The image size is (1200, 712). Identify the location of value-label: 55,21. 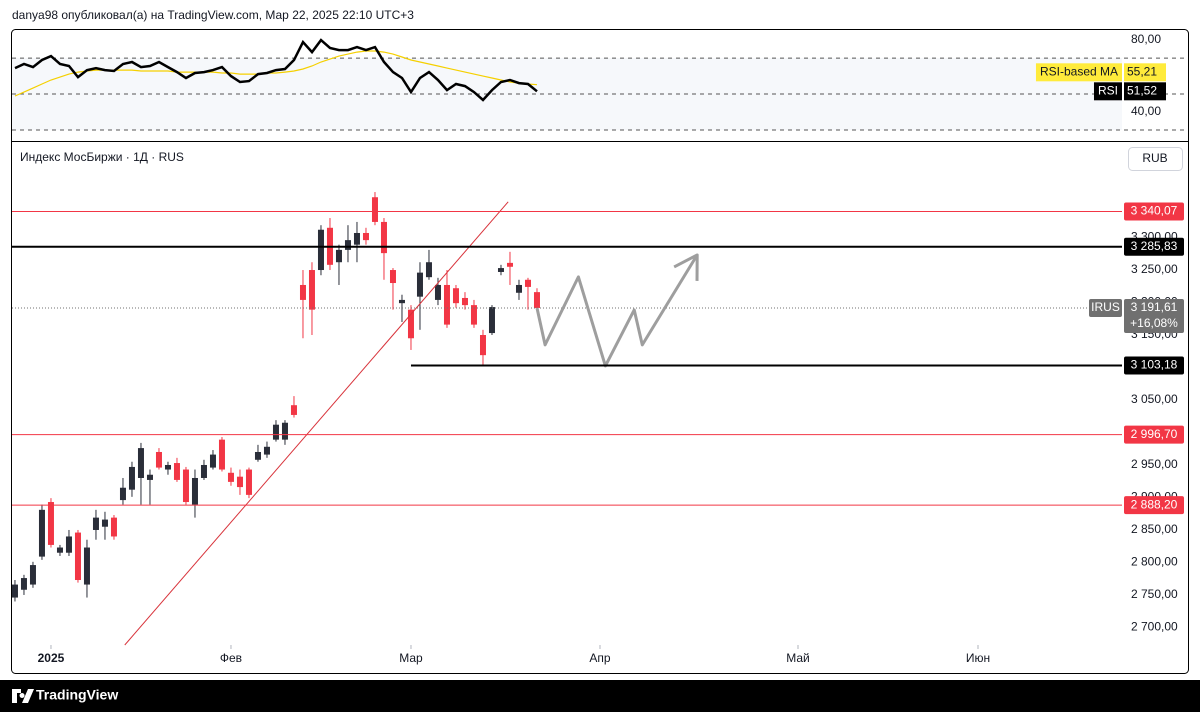
(1142, 71).